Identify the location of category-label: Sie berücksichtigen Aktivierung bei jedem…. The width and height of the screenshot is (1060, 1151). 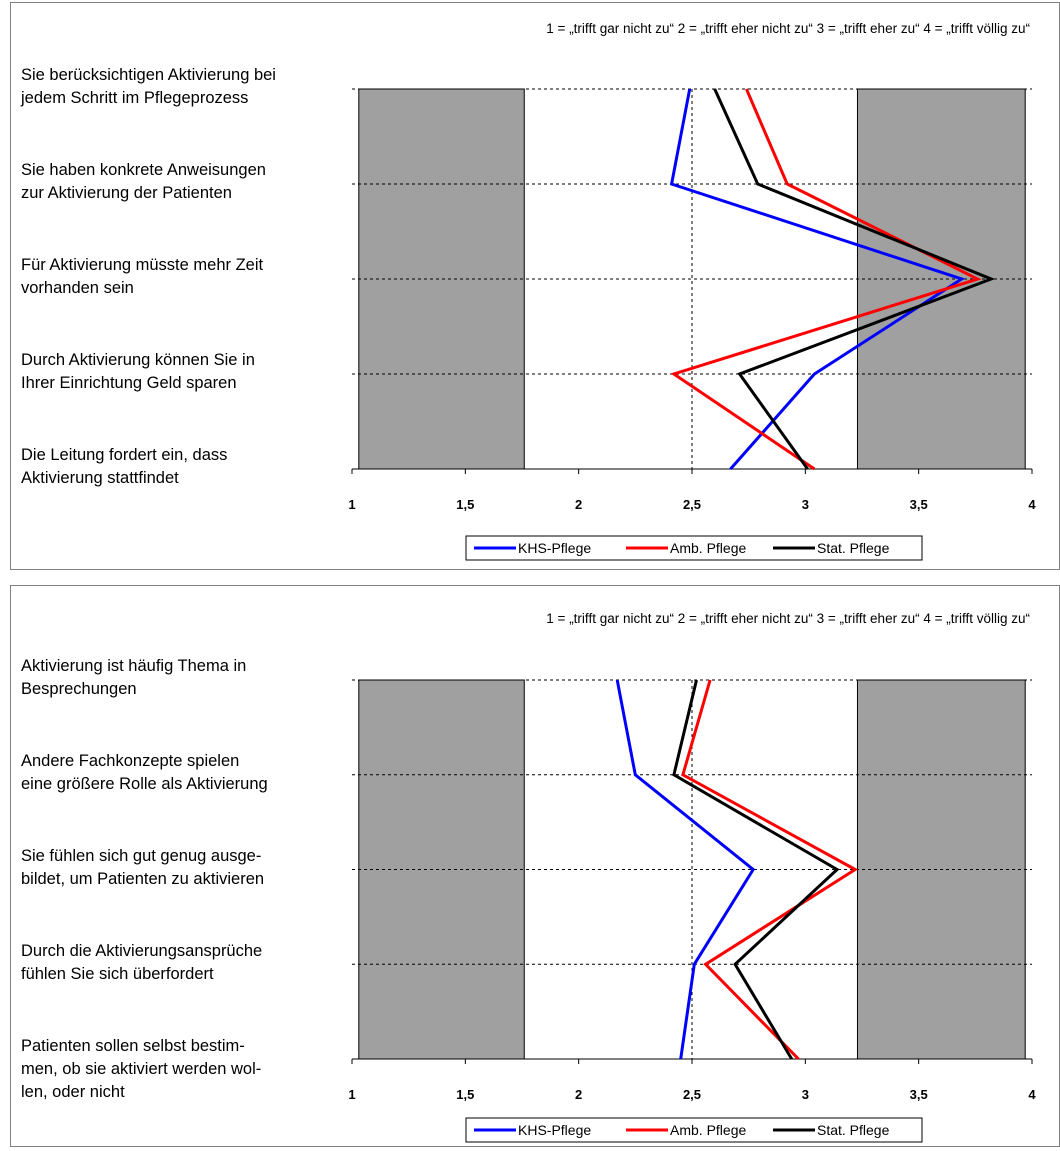
(148, 86).